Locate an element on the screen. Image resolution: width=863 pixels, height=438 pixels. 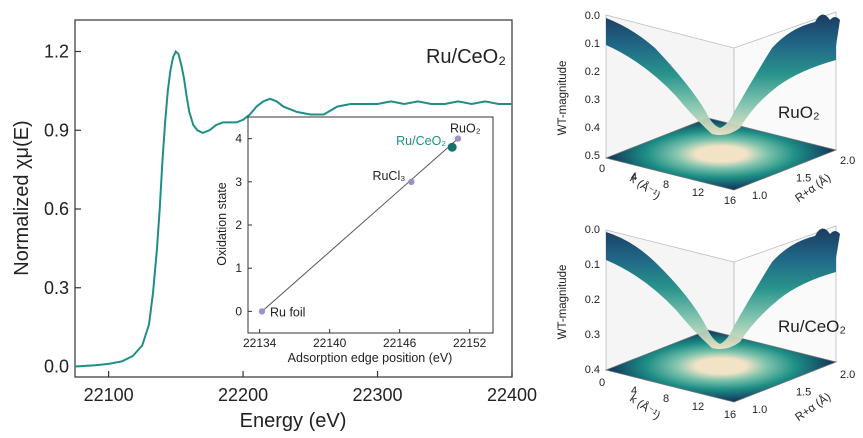
wt-top-k-ticks: 0 4 8 12 16 is located at coordinates (667, 185).